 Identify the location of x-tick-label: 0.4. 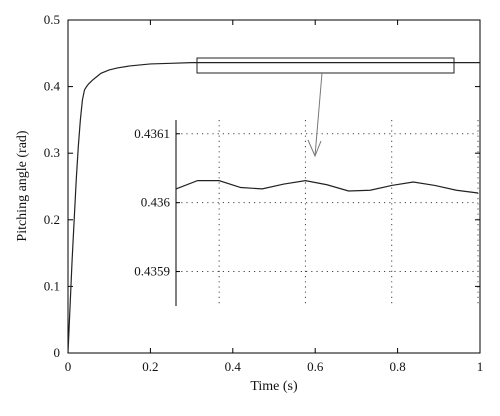
(233, 366).